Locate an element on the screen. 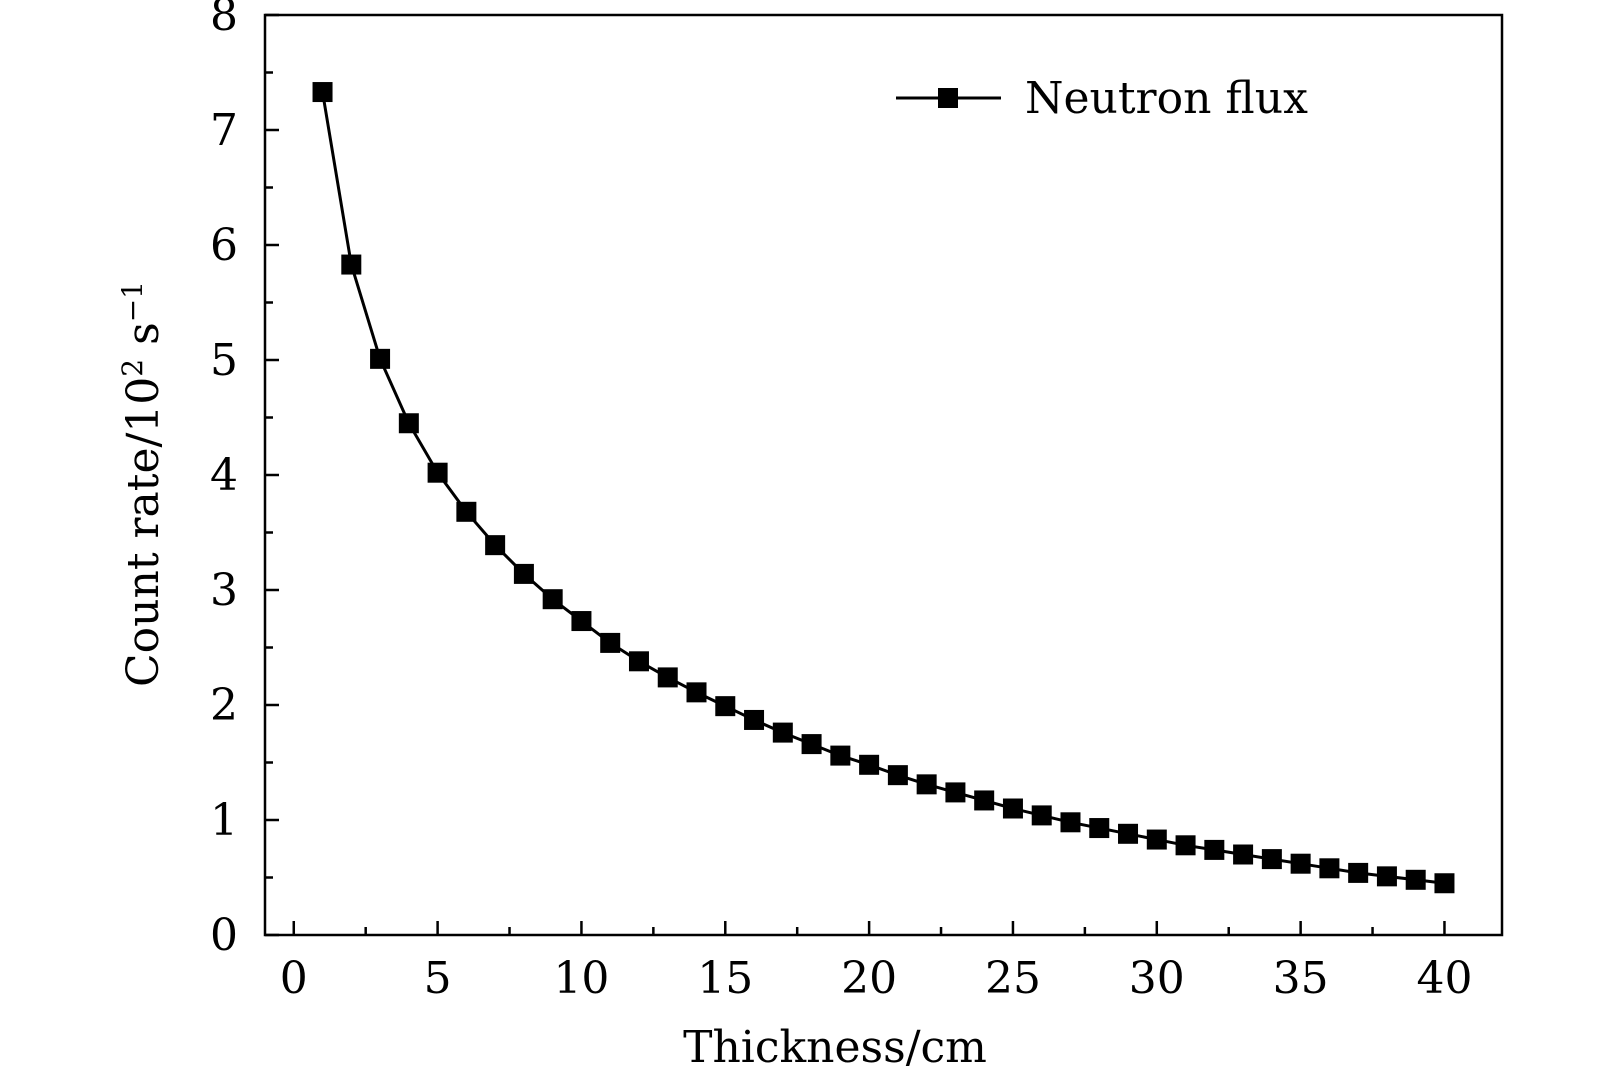  y-tick-label: 7 is located at coordinates (224, 130).